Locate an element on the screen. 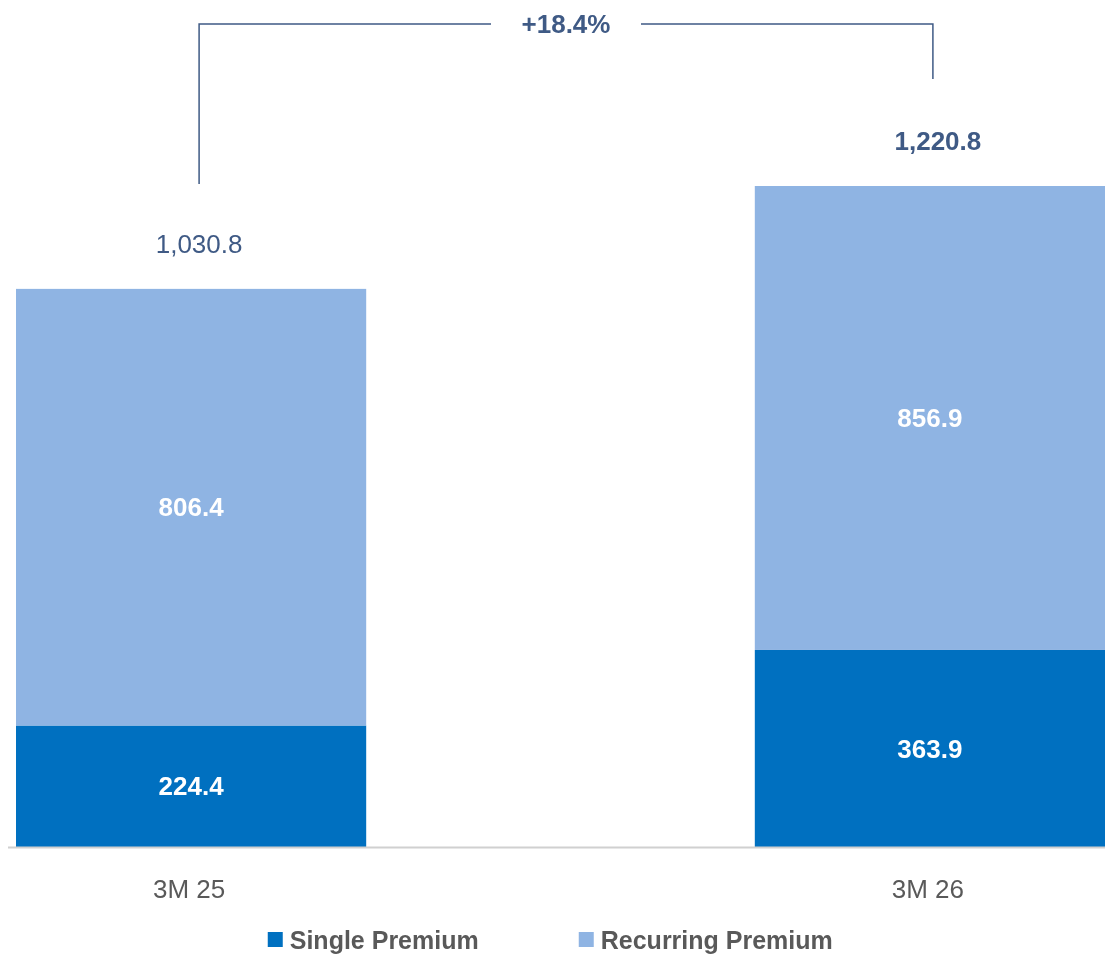 This screenshot has height=955, width=1105. data-label: 856.9 is located at coordinates (930, 418).